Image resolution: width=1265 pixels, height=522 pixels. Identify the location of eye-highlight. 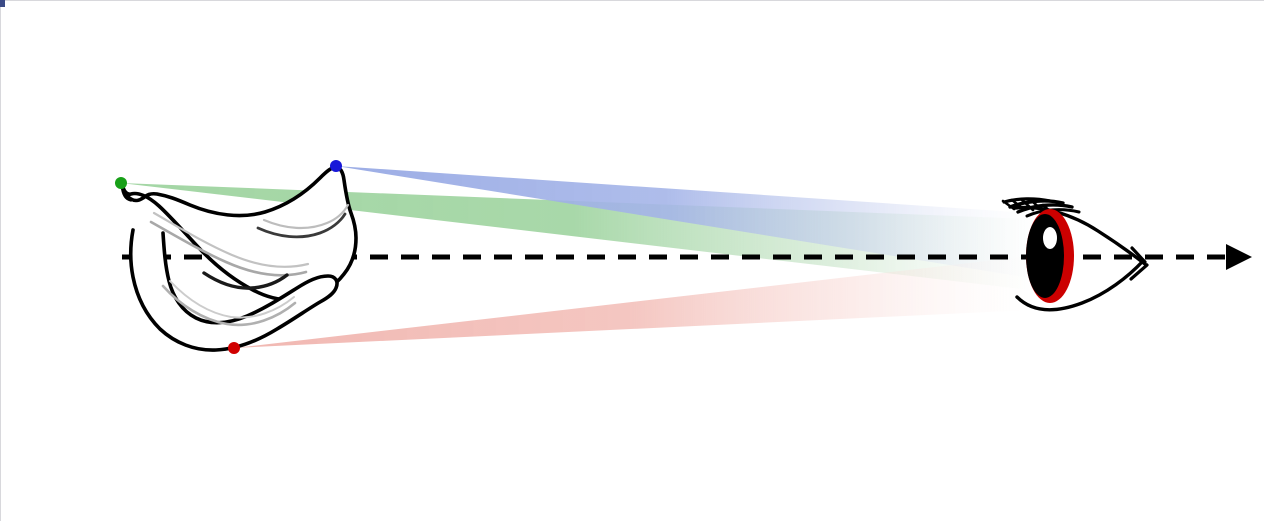
(1050, 238).